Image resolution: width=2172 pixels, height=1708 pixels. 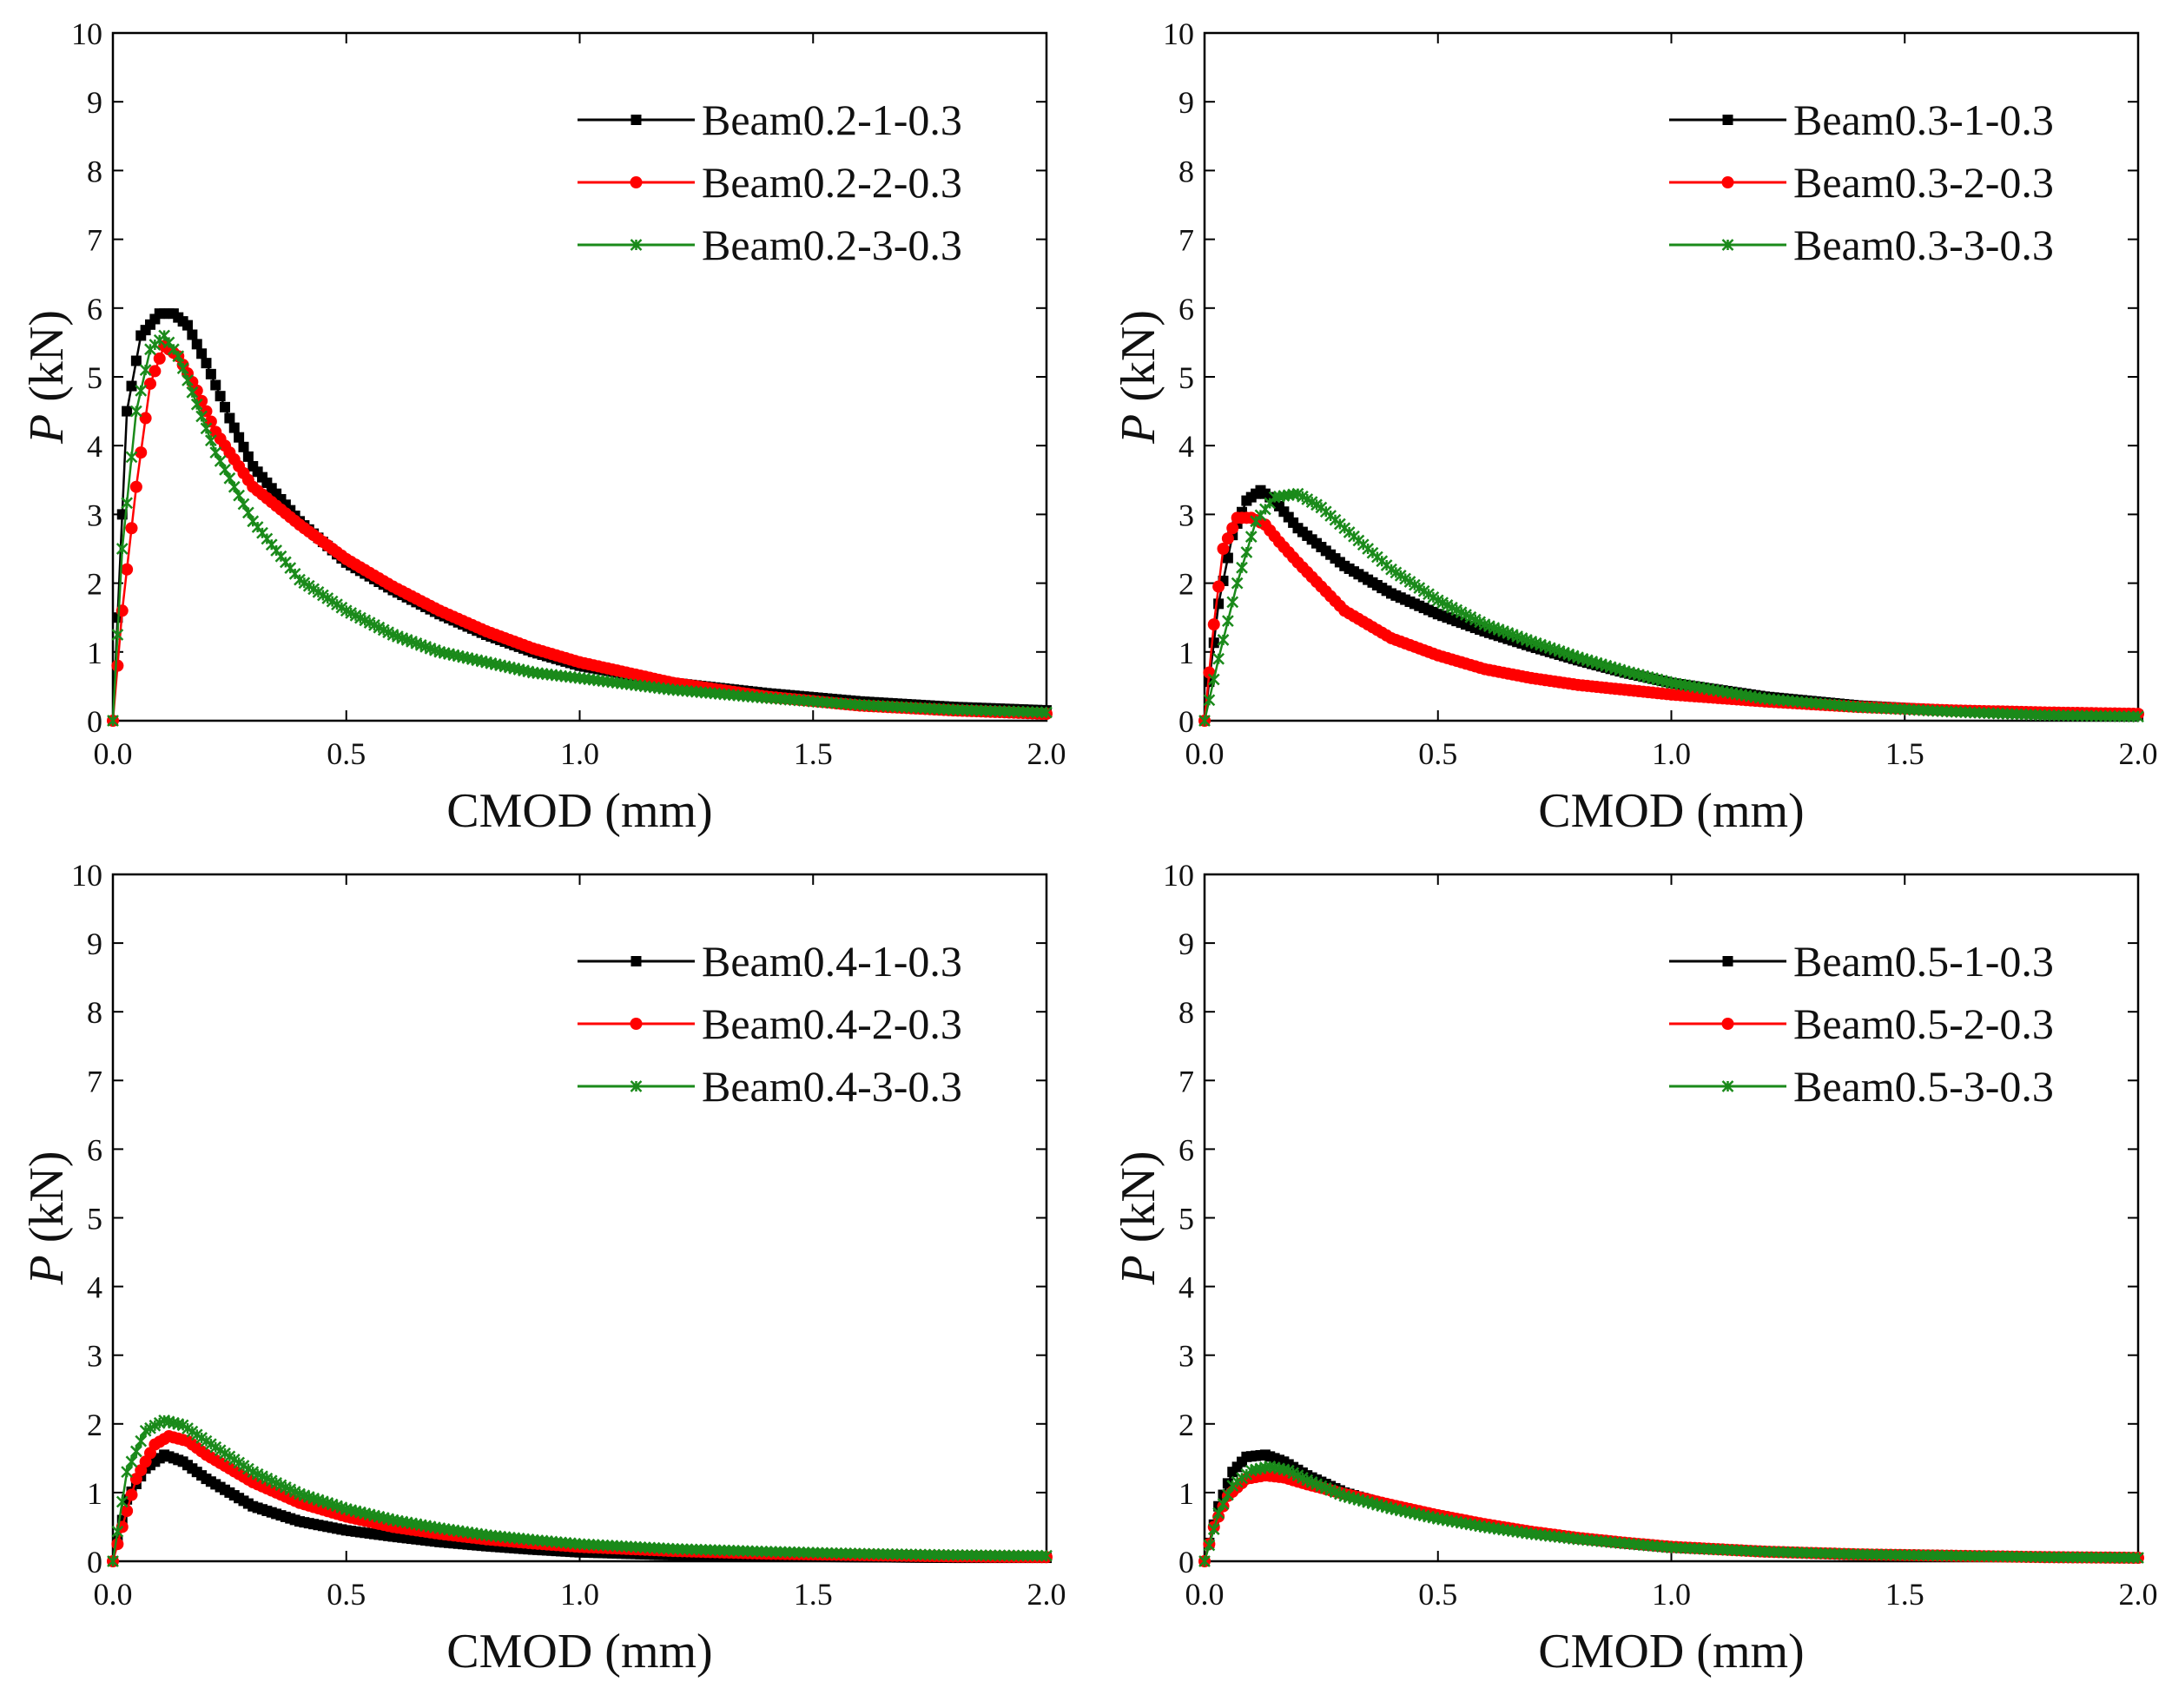 I want to click on legend-label: Beam0.4-1-0.3, so click(x=832, y=961).